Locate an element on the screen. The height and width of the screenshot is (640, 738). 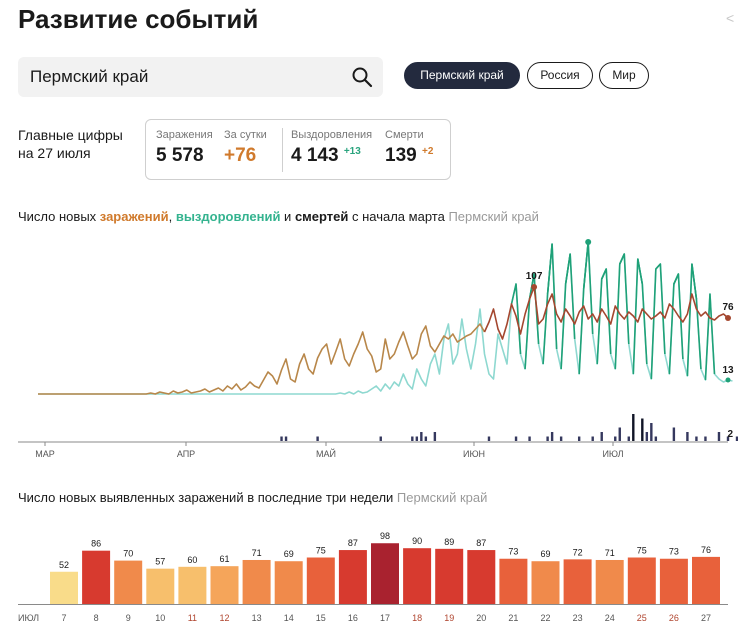
bar-value-label: 90 is located at coordinates (417, 541).